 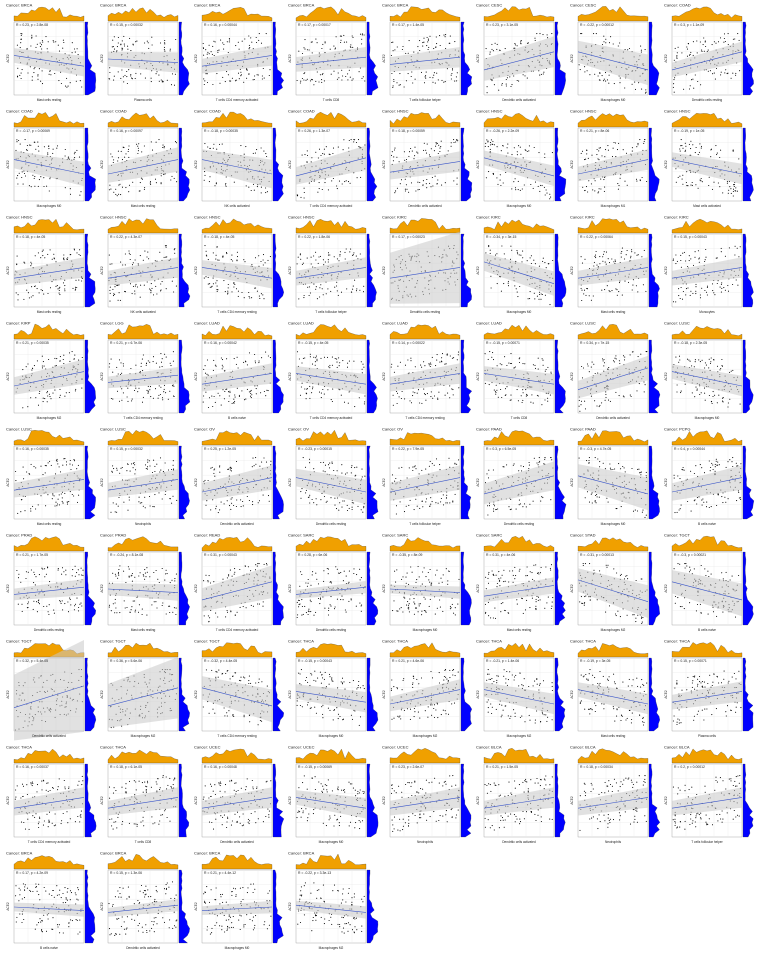 What do you see at coordinates (489, 5) in the screenshot?
I see `panel-title: Cancer: CESC` at bounding box center [489, 5].